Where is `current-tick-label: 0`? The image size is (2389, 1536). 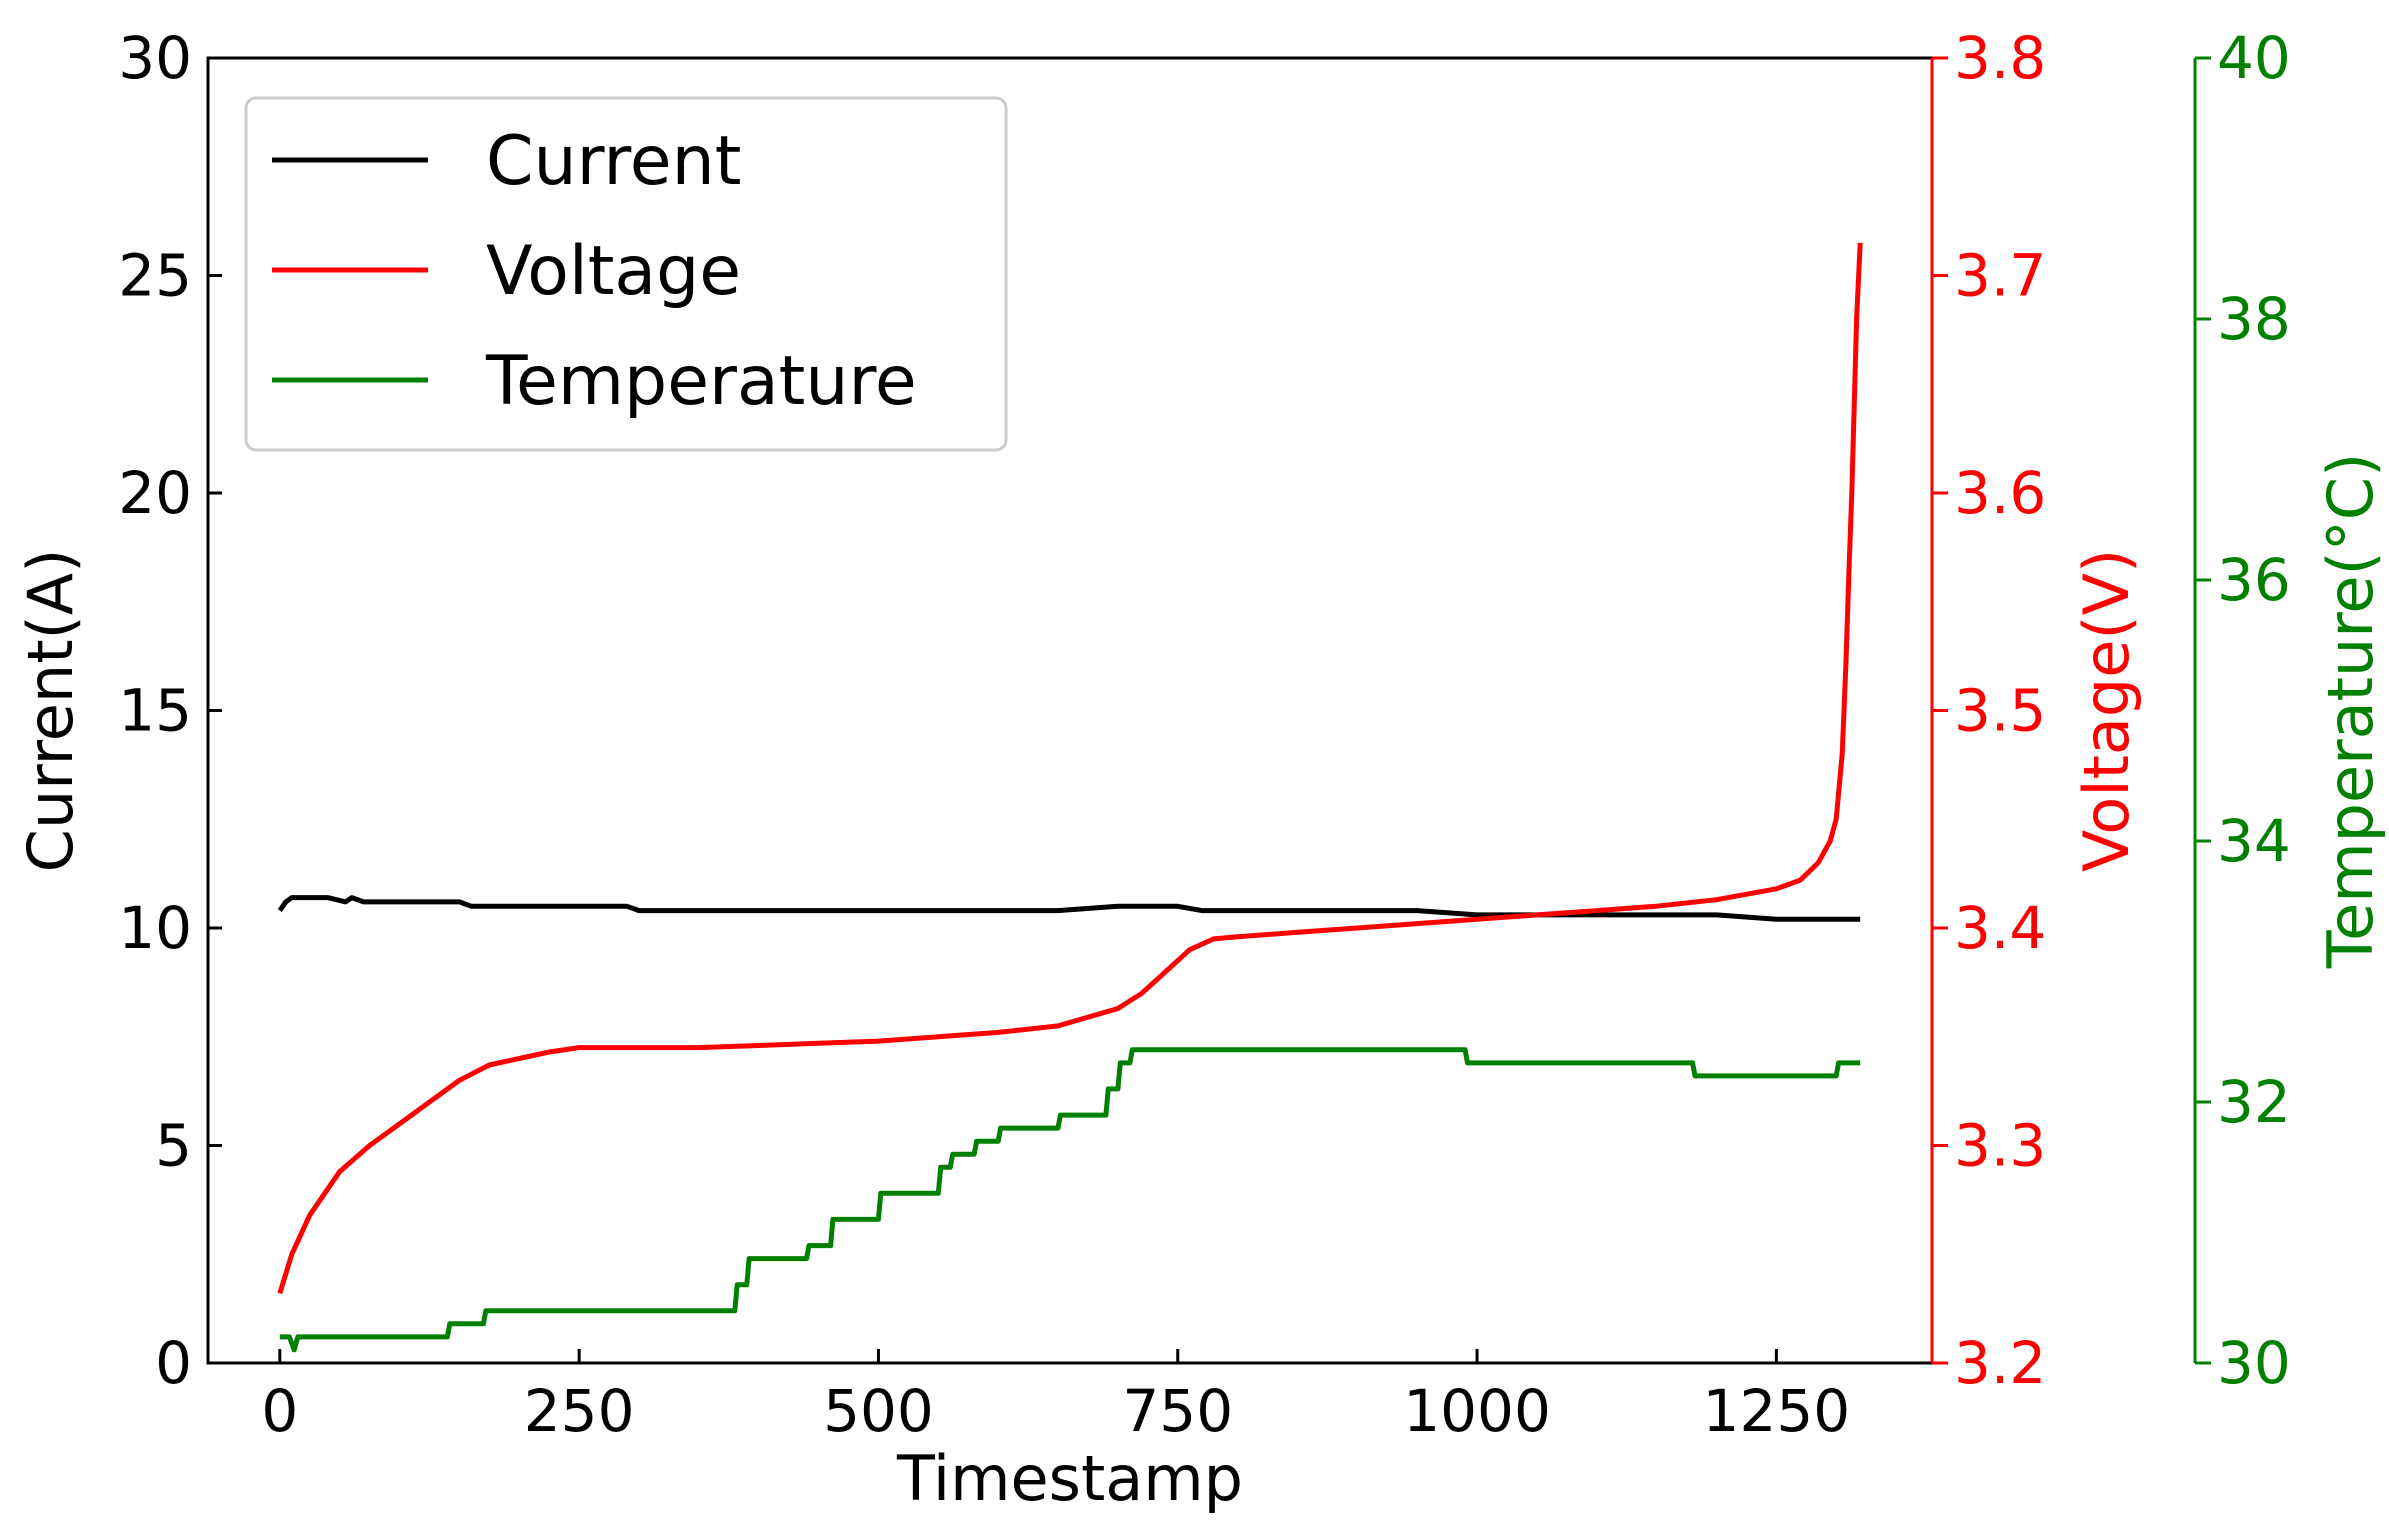 current-tick-label: 0 is located at coordinates (173, 1363).